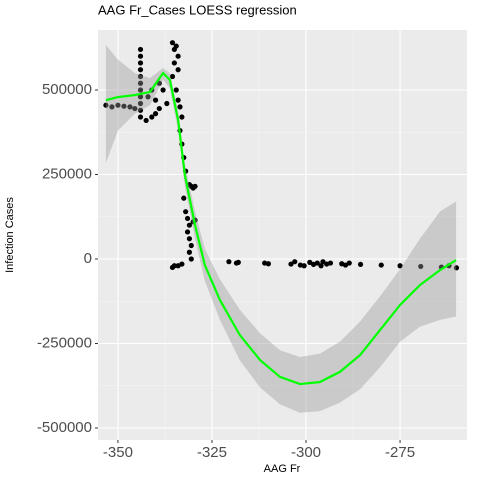 The image size is (480, 480). Describe the element at coordinates (64, 427) in the screenshot. I see `y-tick-label: -500000` at that location.